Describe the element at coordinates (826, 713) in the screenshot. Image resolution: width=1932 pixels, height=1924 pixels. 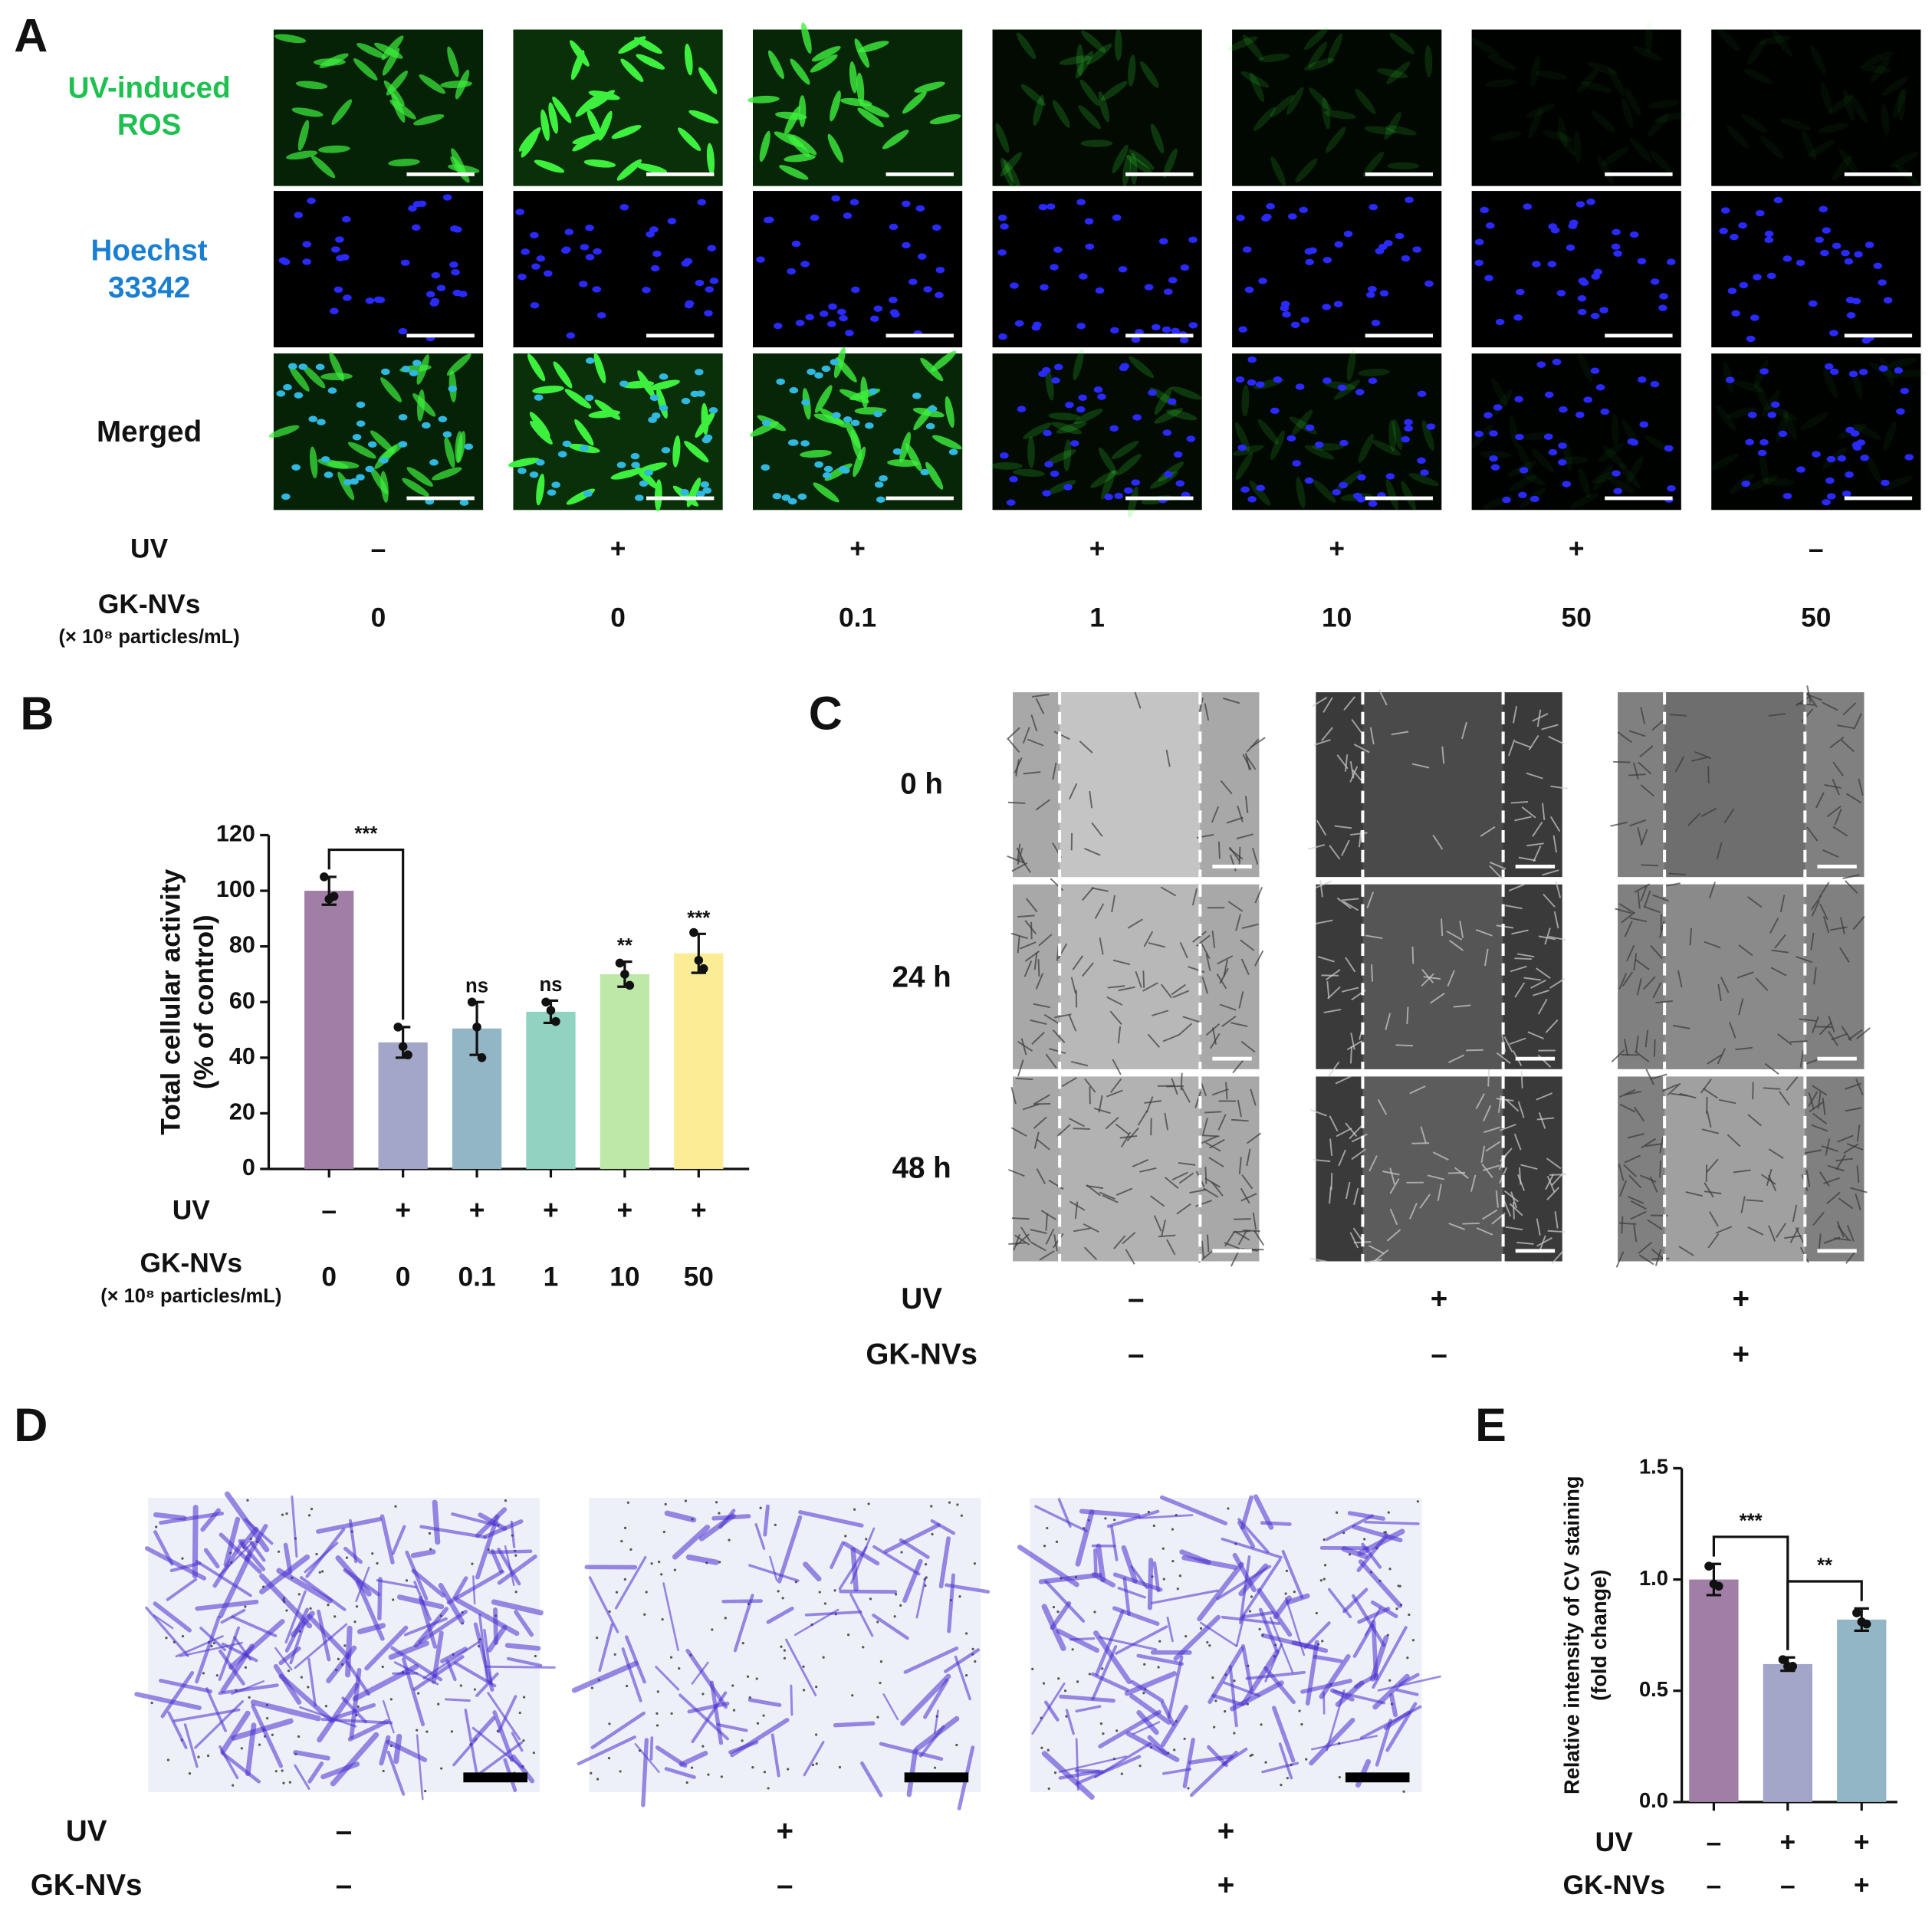
I see `panel-letter: C` at that location.